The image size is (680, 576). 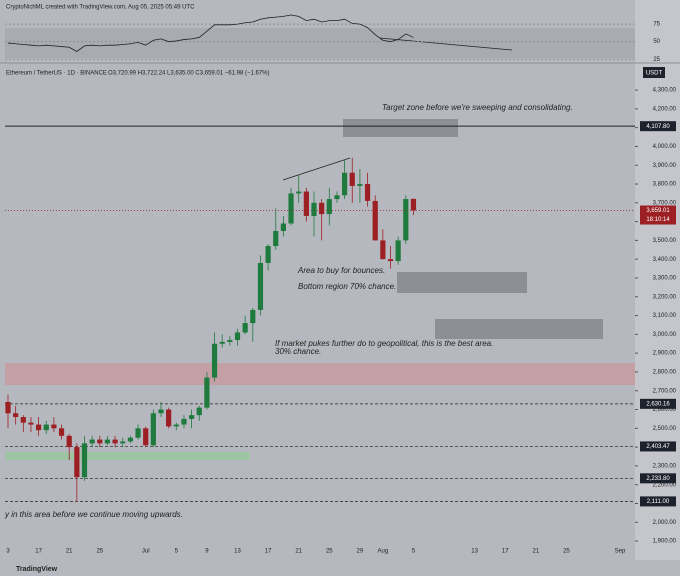 What do you see at coordinates (665, 147) in the screenshot?
I see `y-tick-label: 4,000.00` at bounding box center [665, 147].